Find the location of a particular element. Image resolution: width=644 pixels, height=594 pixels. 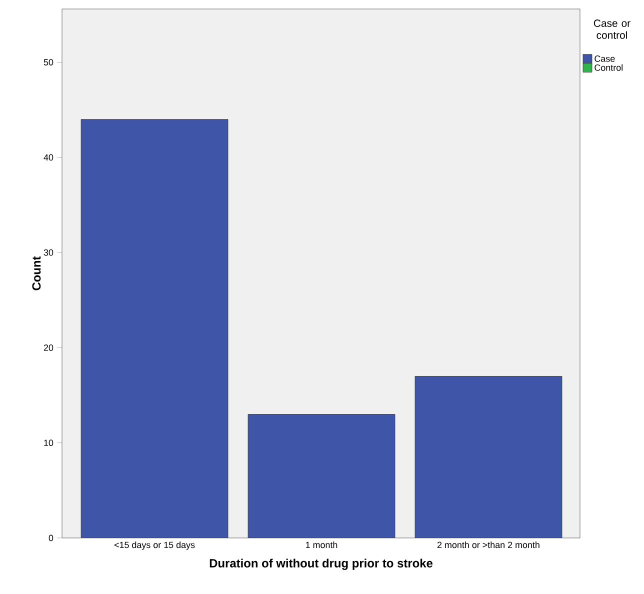

y-tick-label: 30 is located at coordinates (49, 252).